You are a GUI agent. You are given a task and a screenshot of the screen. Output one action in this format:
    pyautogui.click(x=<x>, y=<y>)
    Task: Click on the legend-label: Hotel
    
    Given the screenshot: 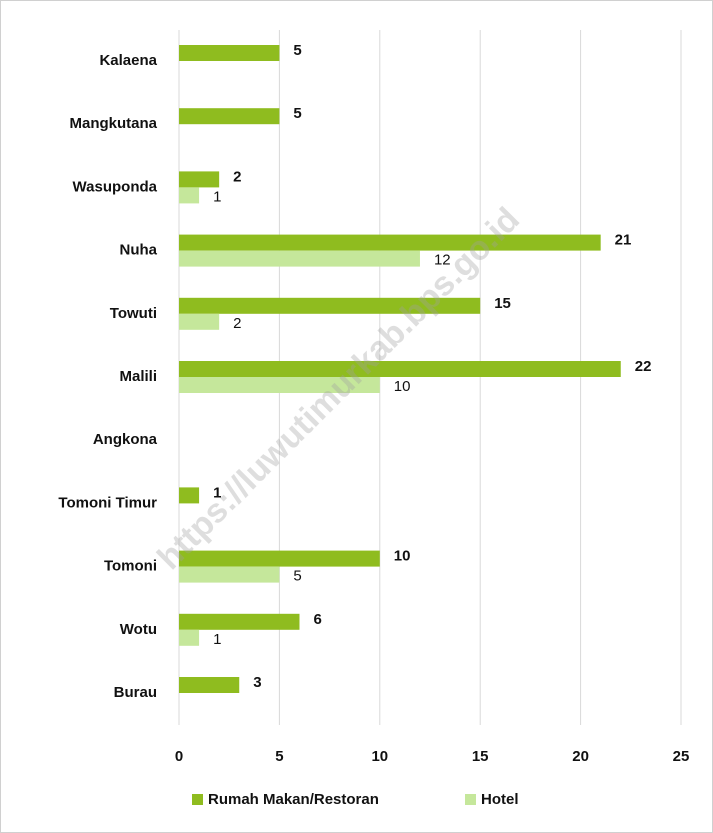 What is the action you would take?
    pyautogui.click(x=500, y=799)
    